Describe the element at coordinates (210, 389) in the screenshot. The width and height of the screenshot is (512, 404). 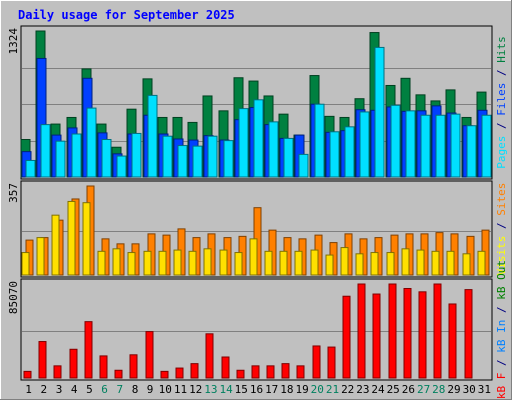
I see `day-label: 13` at that location.